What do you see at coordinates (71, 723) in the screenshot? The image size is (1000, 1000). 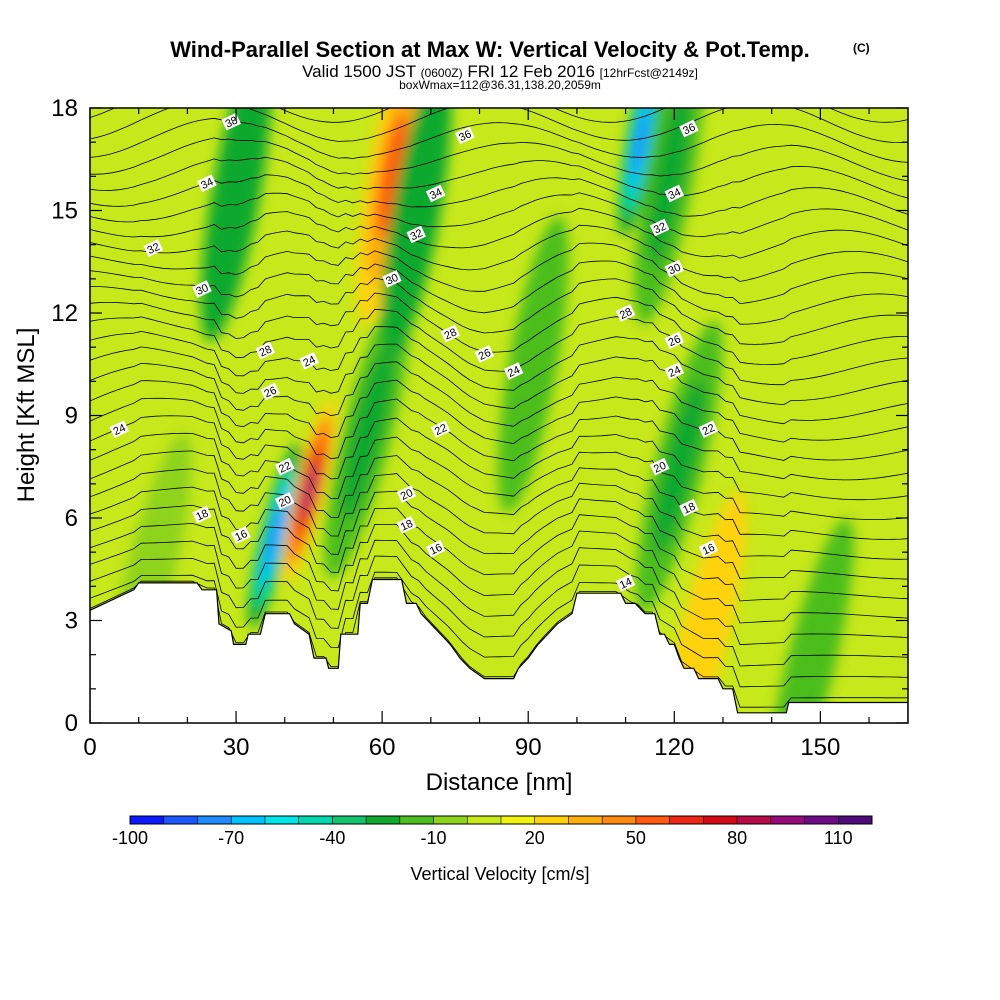 I see `y-tick-label: 0` at bounding box center [71, 723].